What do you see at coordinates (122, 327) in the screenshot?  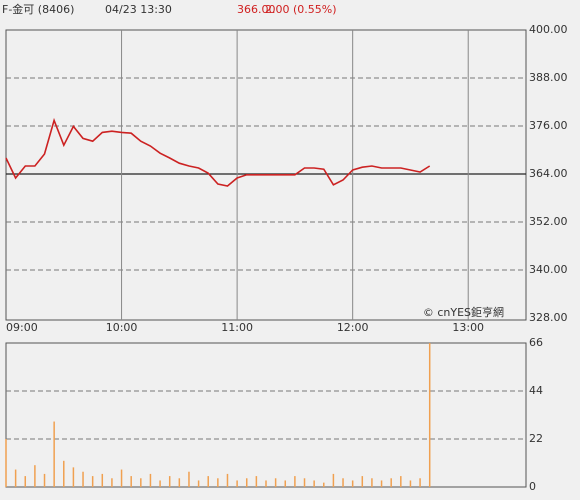 I see `x-tick-label: 10:00` at bounding box center [122, 327].